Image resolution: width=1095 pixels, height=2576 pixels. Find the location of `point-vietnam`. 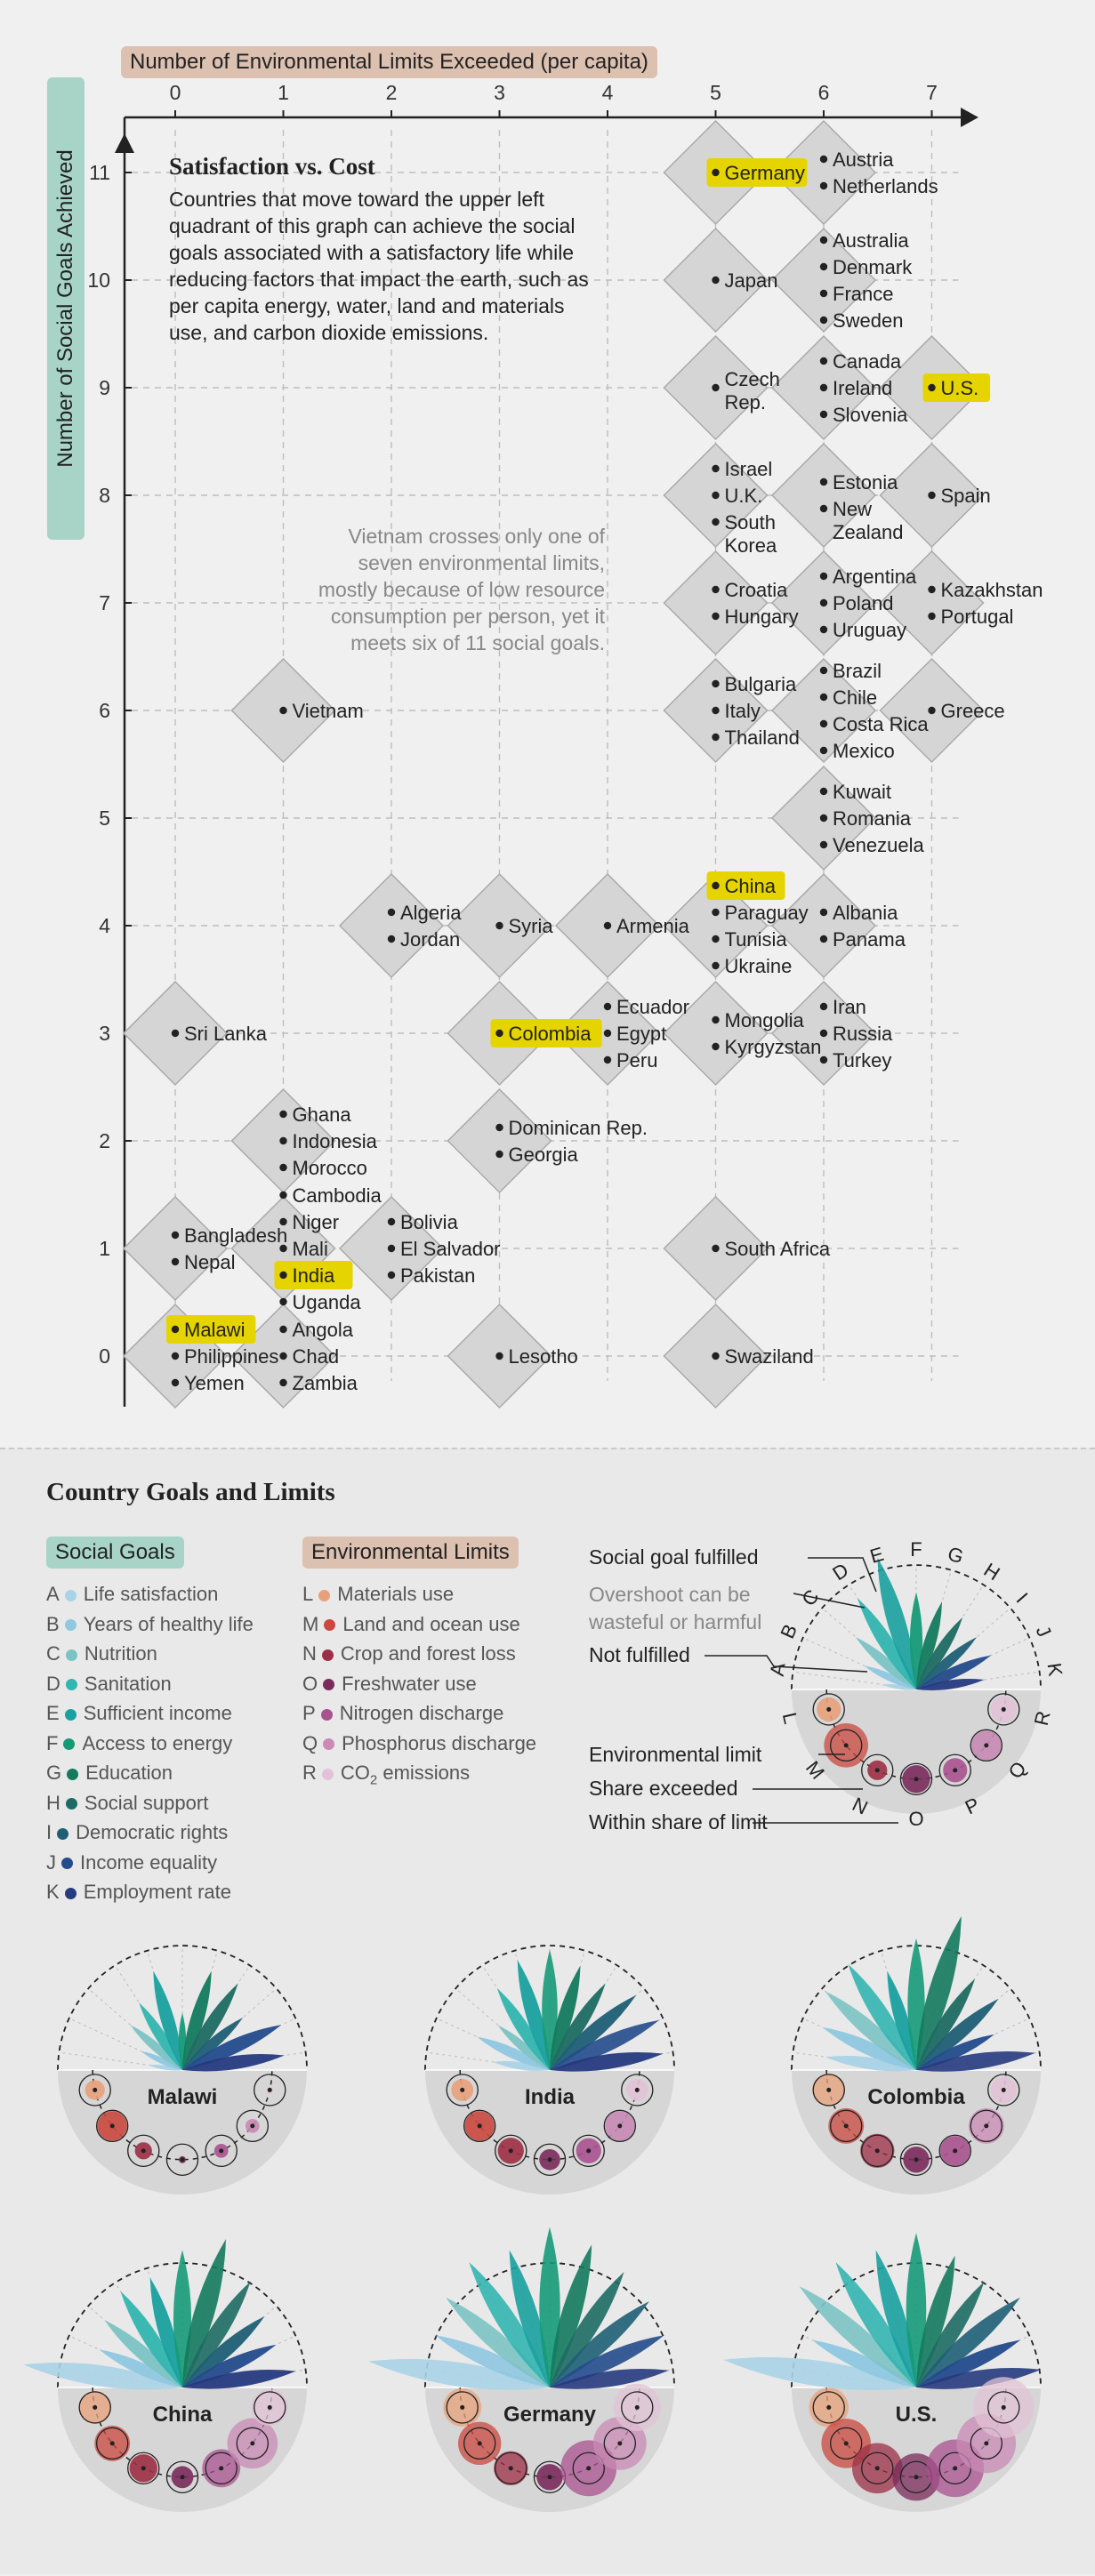

point-vietnam is located at coordinates (283, 710).